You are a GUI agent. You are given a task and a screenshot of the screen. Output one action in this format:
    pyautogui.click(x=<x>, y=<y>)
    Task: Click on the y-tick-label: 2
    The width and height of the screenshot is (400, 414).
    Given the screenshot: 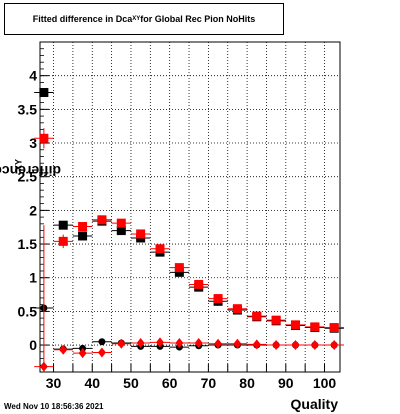 What is the action you would take?
    pyautogui.click(x=33, y=210)
    